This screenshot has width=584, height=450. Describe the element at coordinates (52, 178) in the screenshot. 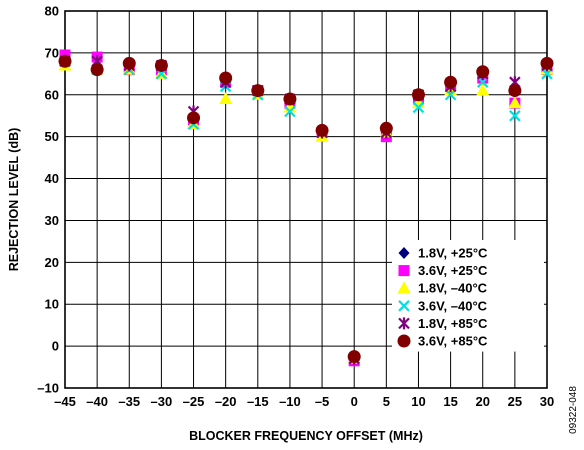

I see `y-tick-label: 40` at that location.